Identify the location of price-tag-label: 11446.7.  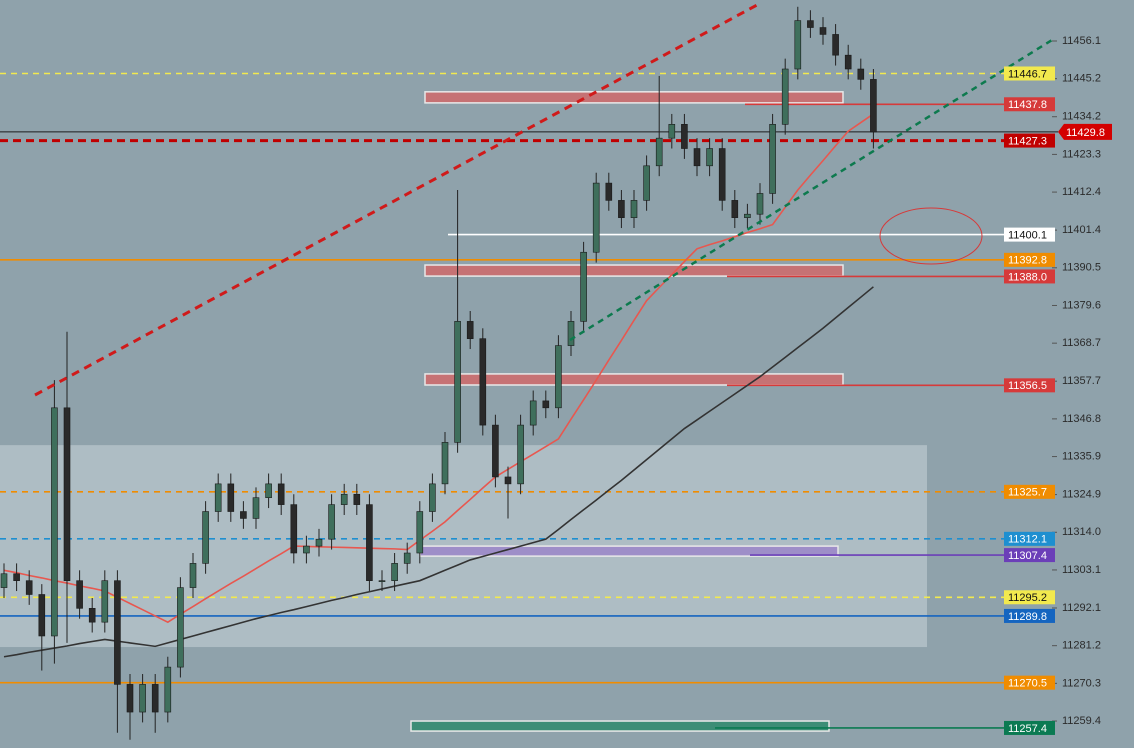
(1027, 74).